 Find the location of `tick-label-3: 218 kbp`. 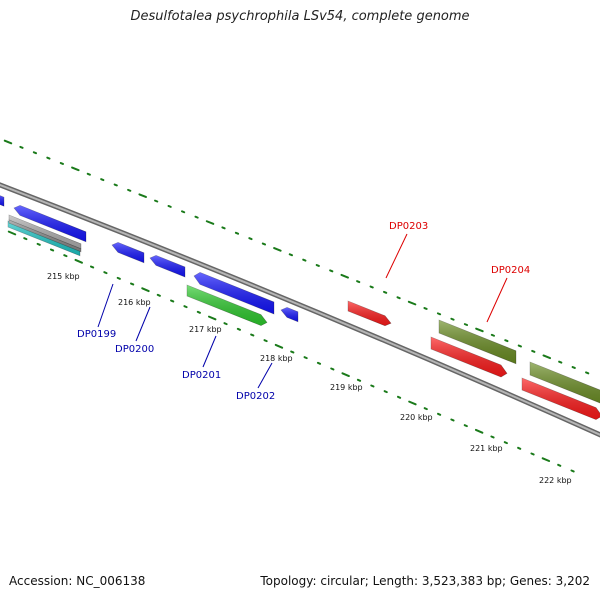

tick-label-3: 218 kbp is located at coordinates (276, 358).